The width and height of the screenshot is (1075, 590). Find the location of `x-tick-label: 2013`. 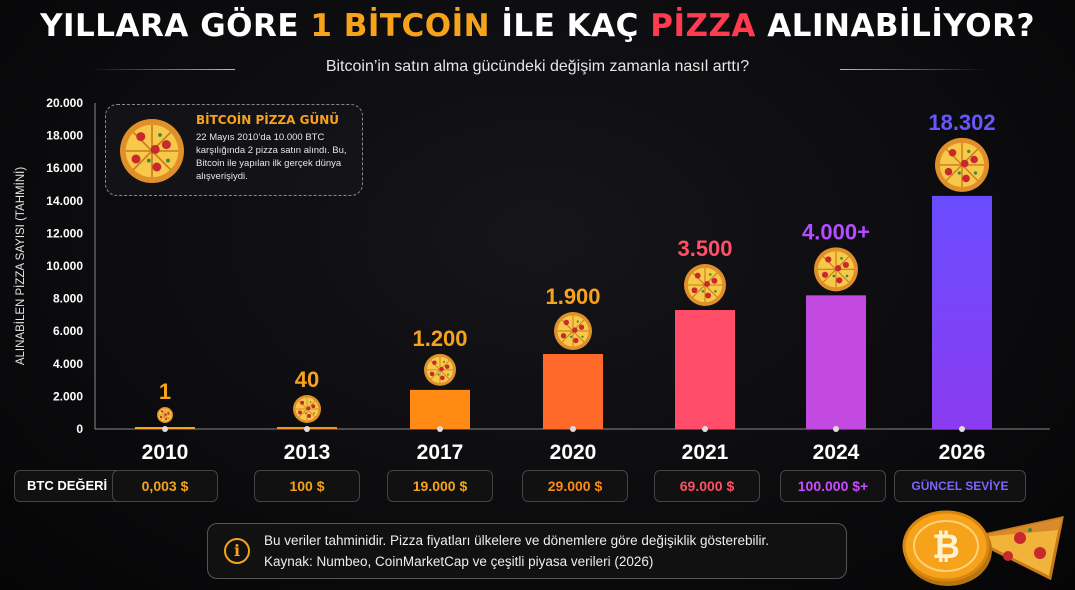

x-tick-label: 2013 is located at coordinates (307, 452).